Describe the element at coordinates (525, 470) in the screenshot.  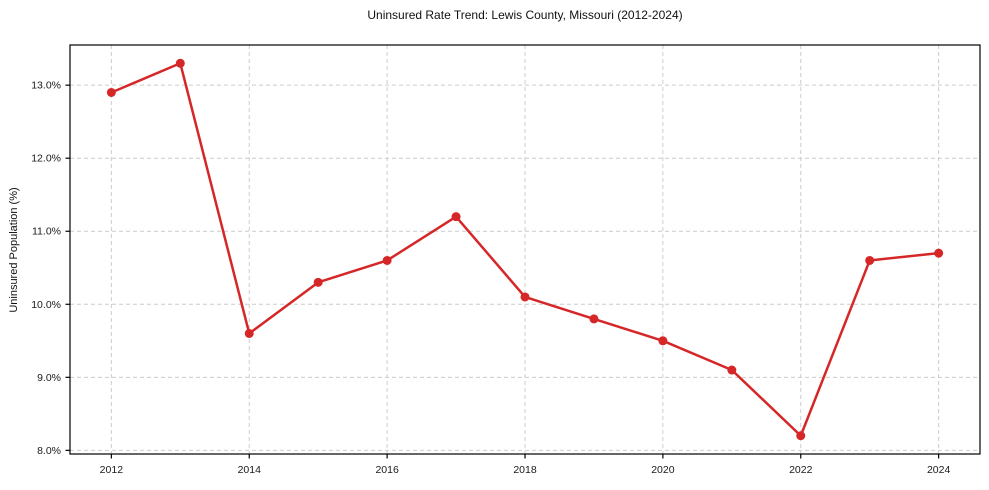
I see `x-tick-label: 2018` at that location.